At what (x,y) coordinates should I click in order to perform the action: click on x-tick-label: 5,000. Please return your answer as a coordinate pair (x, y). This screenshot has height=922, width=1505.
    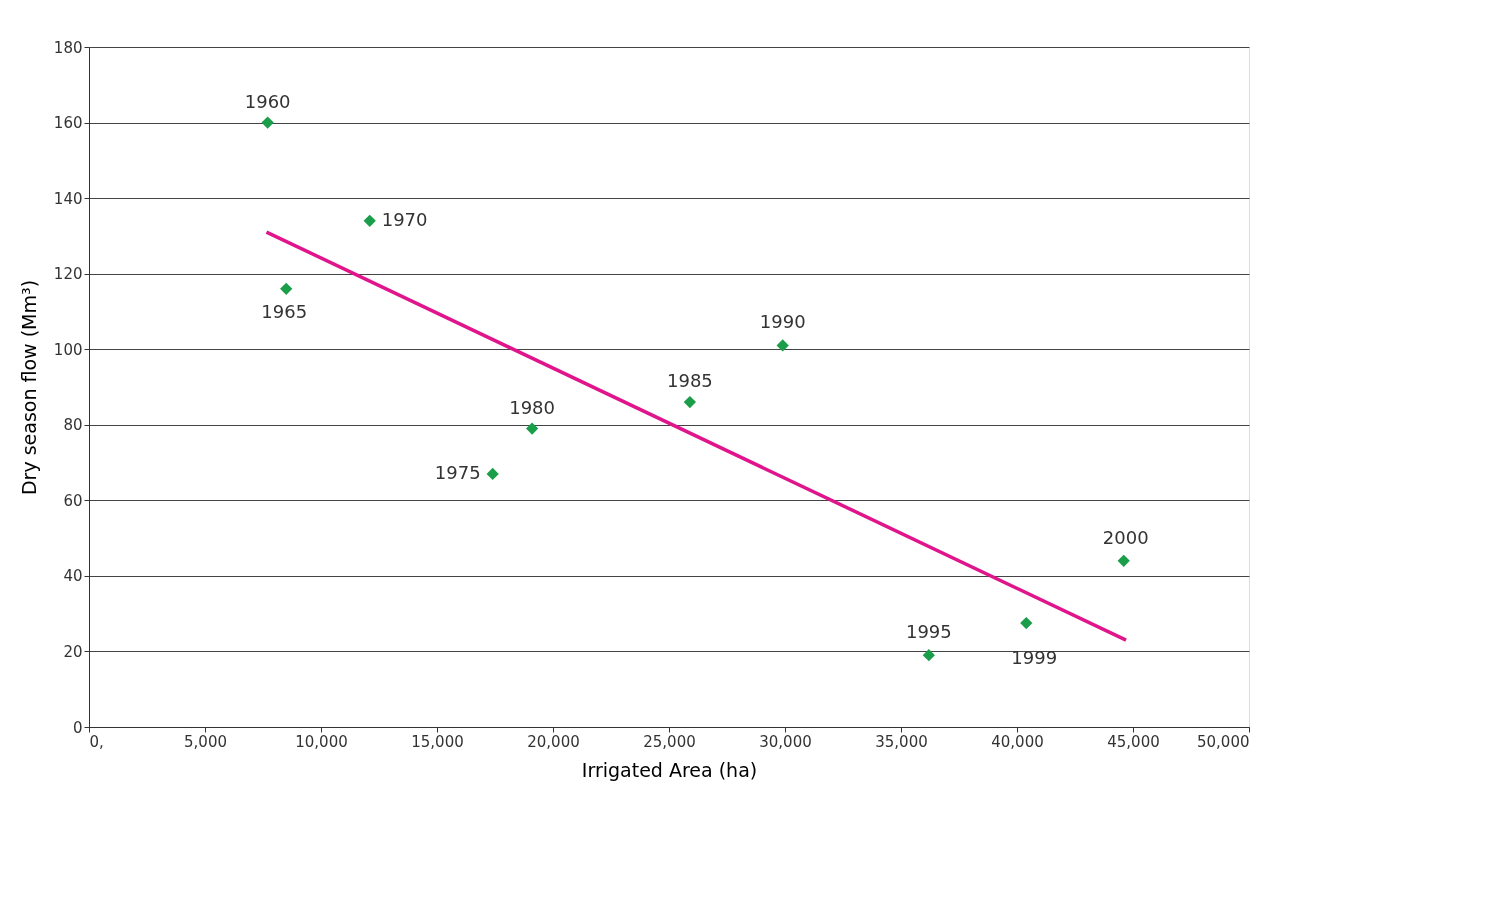
    Looking at the image, I should click on (205, 741).